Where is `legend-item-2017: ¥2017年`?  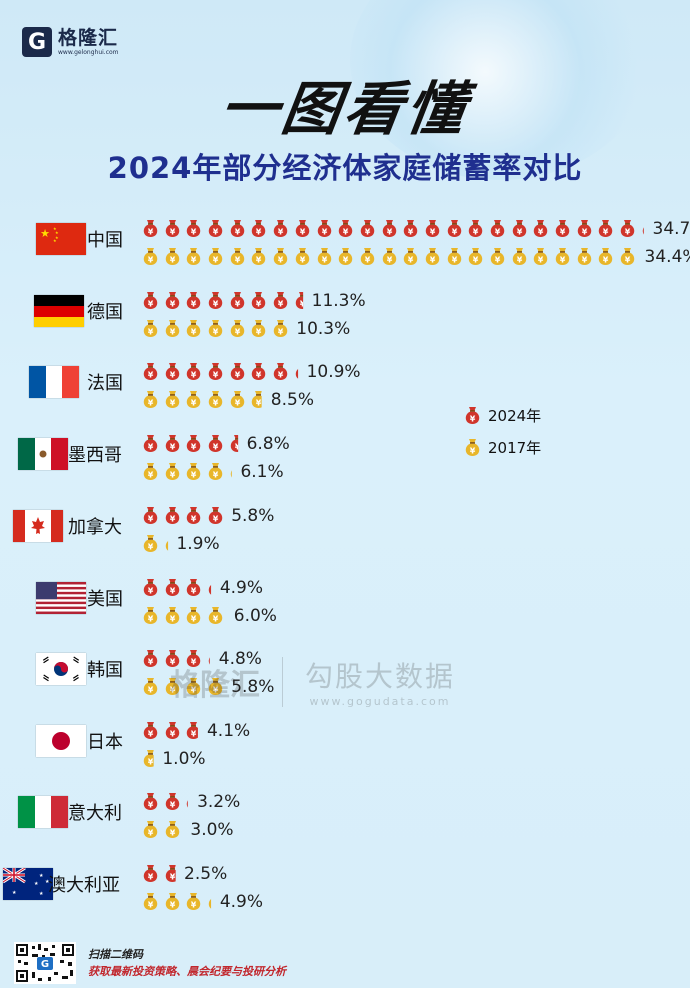
legend-item-2017: ¥2017年 is located at coordinates (502, 447).